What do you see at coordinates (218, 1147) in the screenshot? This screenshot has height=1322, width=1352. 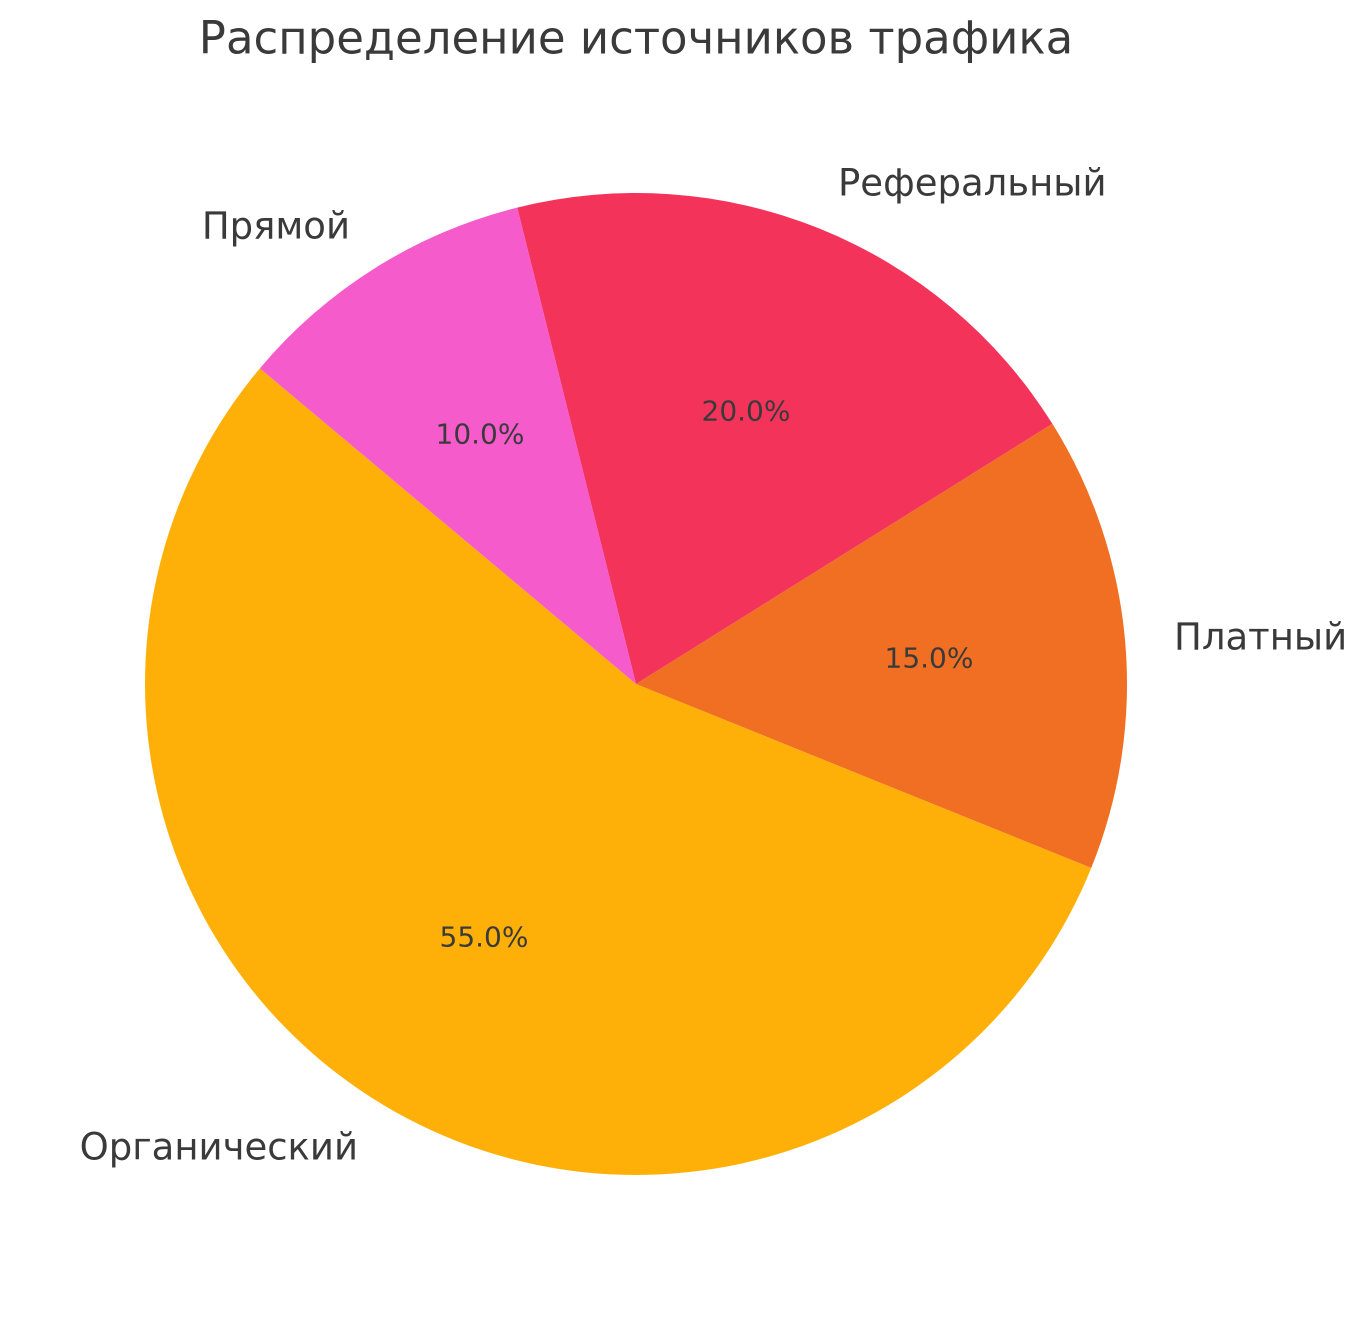 I see `slice-label: Органический` at bounding box center [218, 1147].